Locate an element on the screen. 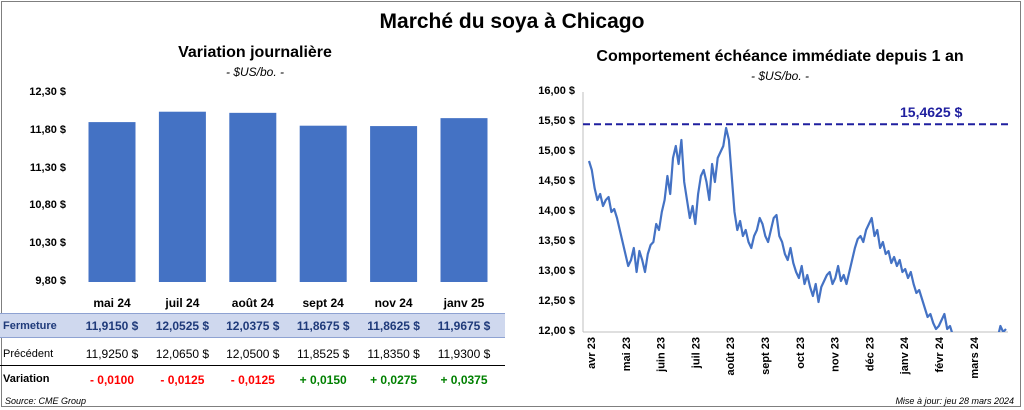 This screenshot has width=1024, height=410. table-row-variation: Variation is located at coordinates (252, 379).